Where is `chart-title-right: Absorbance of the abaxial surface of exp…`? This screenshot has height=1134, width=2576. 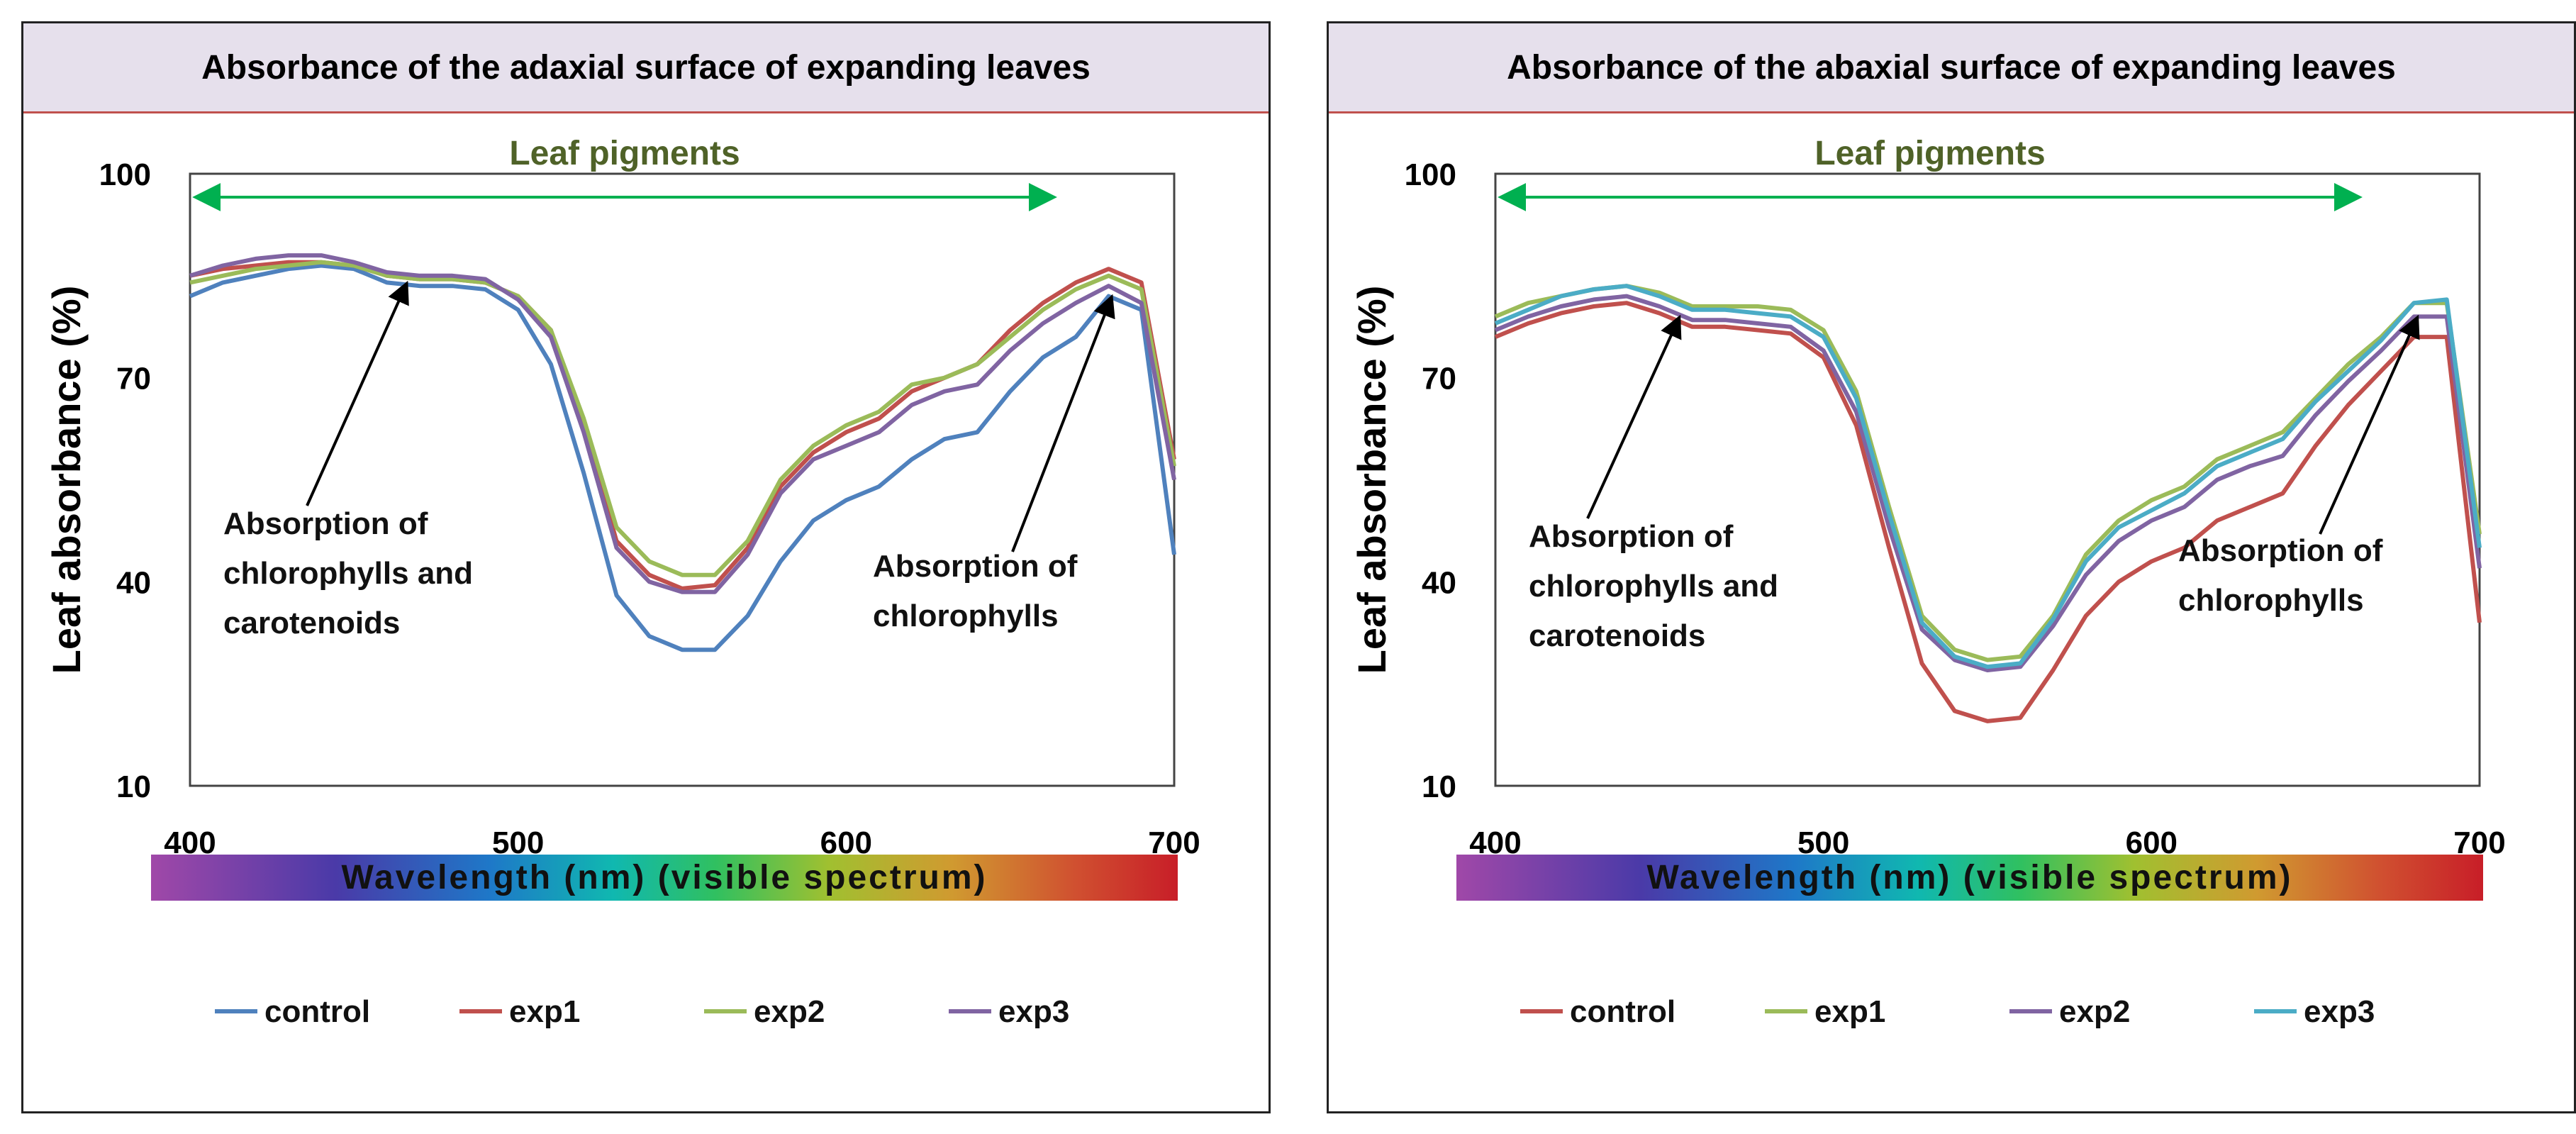 chart-title-right: Absorbance of the abaxial surface of exp… is located at coordinates (1951, 68).